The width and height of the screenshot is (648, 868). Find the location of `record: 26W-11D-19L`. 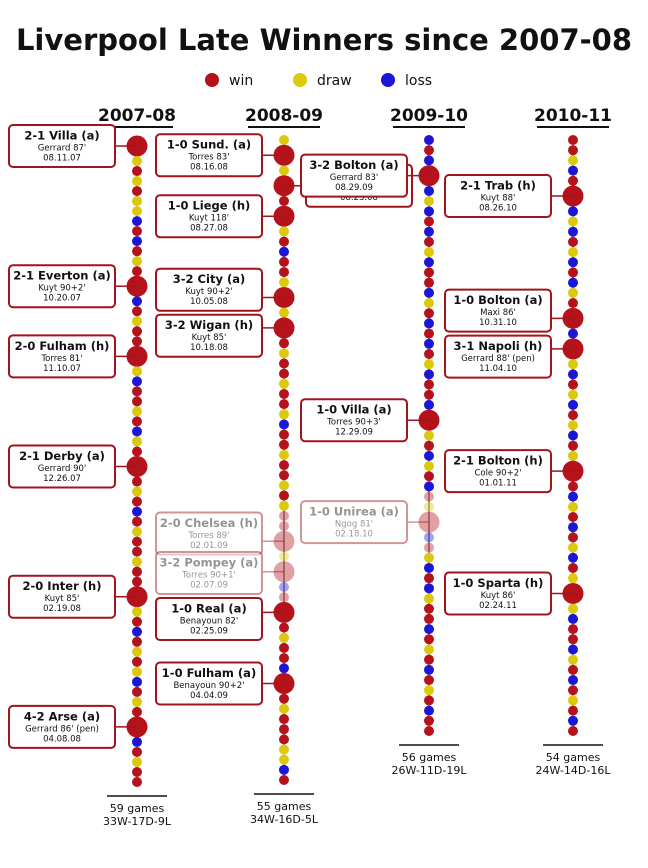

record: 26W-11D-19L is located at coordinates (430, 770).